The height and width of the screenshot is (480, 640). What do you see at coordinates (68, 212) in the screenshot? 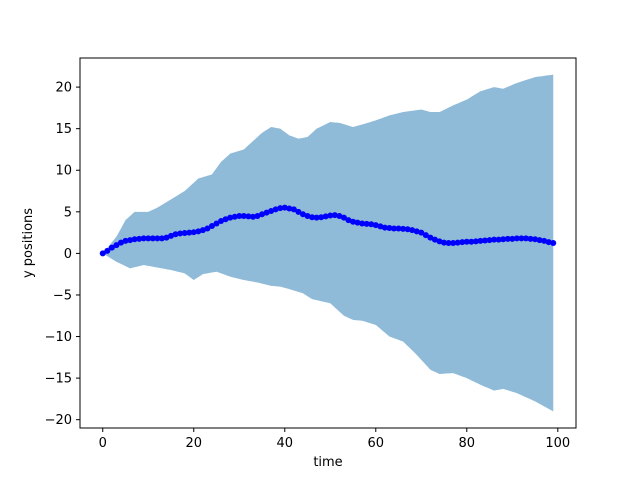
I see `y-tick-label: 5` at bounding box center [68, 212].